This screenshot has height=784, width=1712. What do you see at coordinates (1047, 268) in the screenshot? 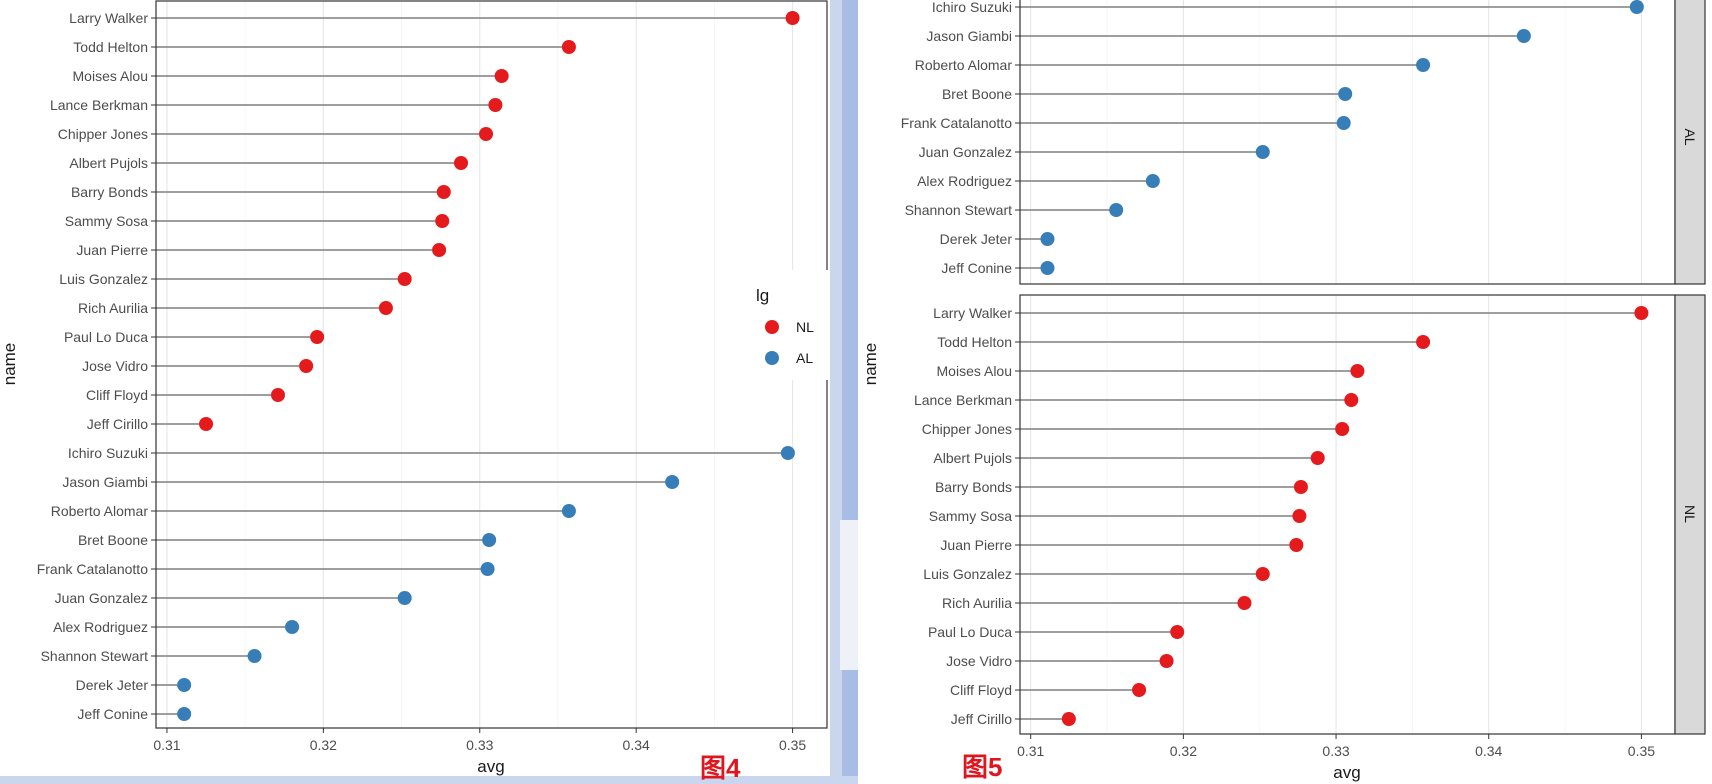
I see `fig5-al-point-jeff-conine` at bounding box center [1047, 268].